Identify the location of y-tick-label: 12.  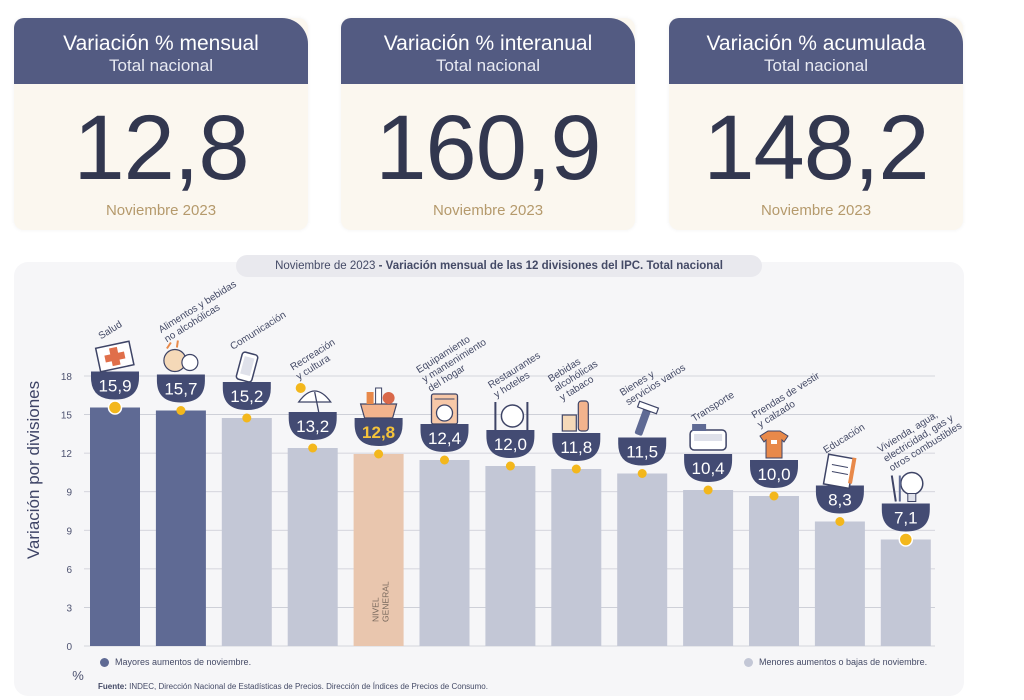
(67, 454).